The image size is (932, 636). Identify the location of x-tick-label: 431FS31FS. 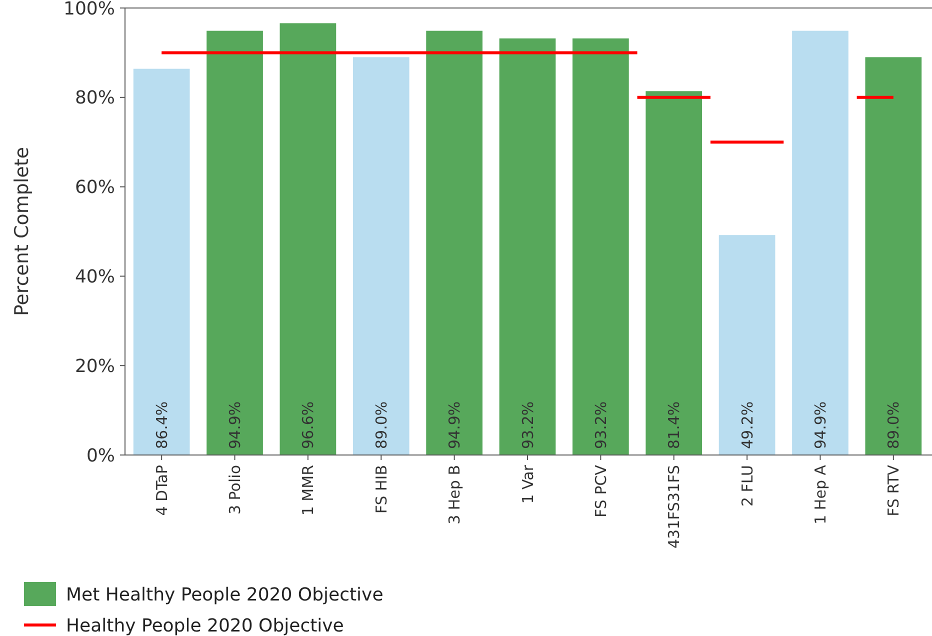
(674, 506).